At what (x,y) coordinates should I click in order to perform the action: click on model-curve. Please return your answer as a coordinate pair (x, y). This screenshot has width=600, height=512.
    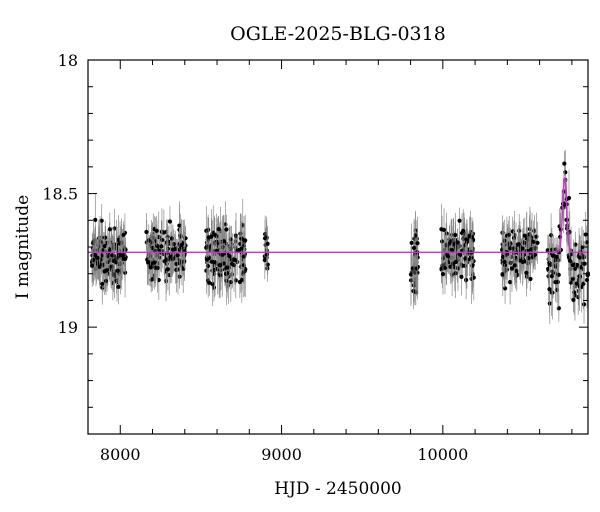
    Looking at the image, I should click on (338, 215).